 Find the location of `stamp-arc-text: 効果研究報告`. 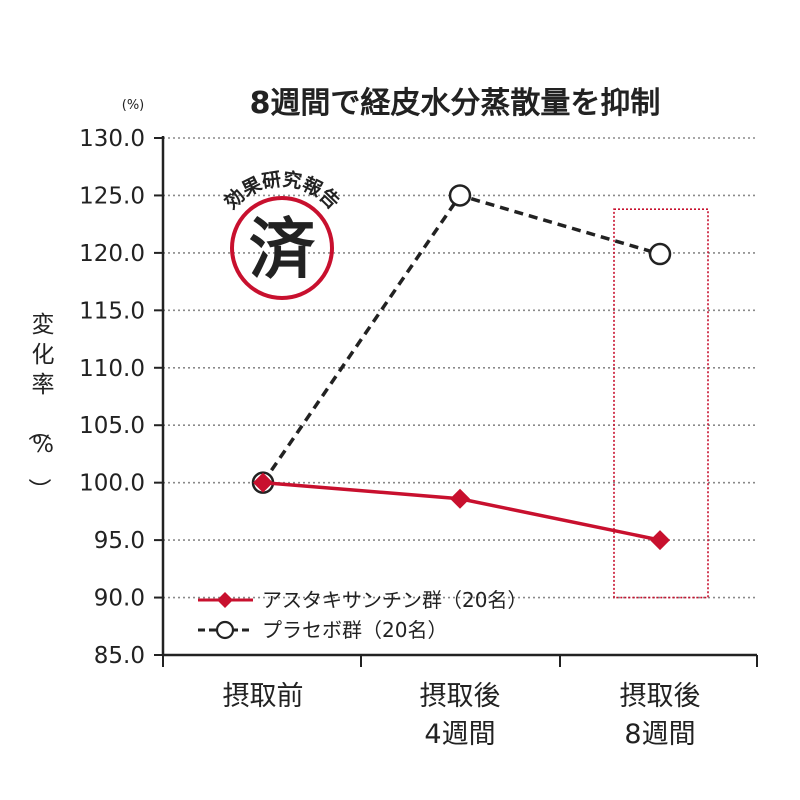

stamp-arc-text: 効果研究報告 is located at coordinates (282, 190).